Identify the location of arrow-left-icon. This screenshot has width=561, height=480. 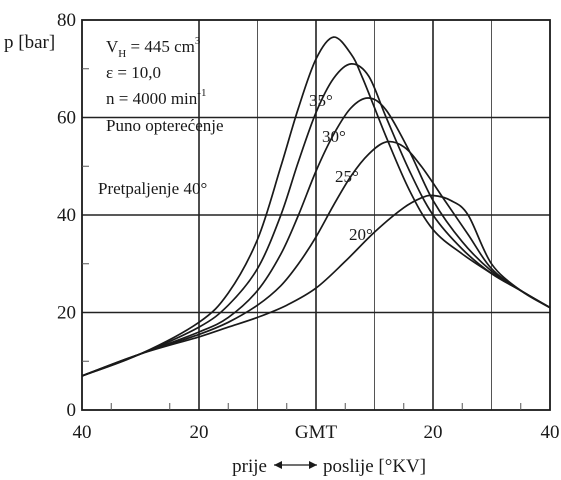
(278, 465).